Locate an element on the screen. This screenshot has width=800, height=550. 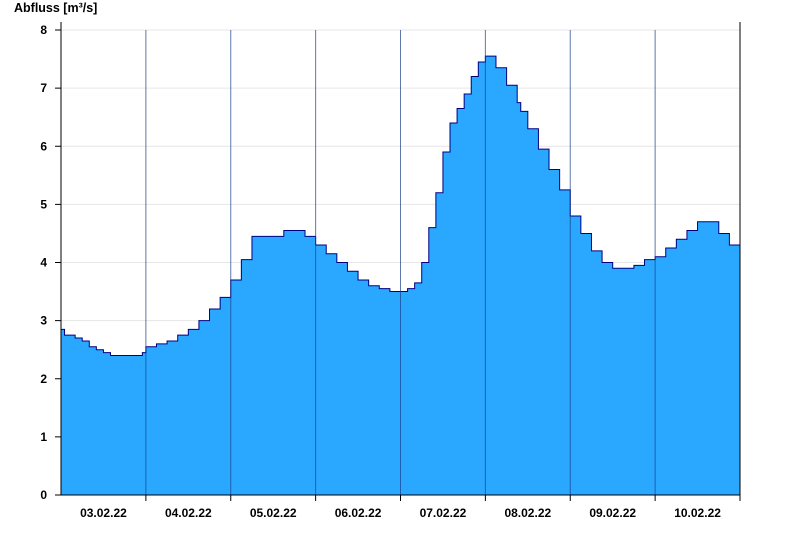
y-tick-label: 6 is located at coordinates (43, 146).